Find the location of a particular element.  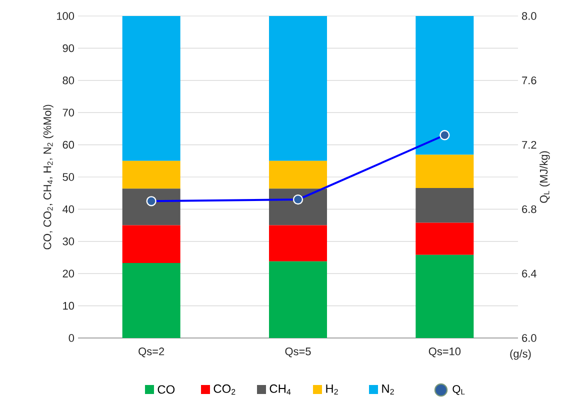

x-tick-label: Qs=5 is located at coordinates (298, 353).